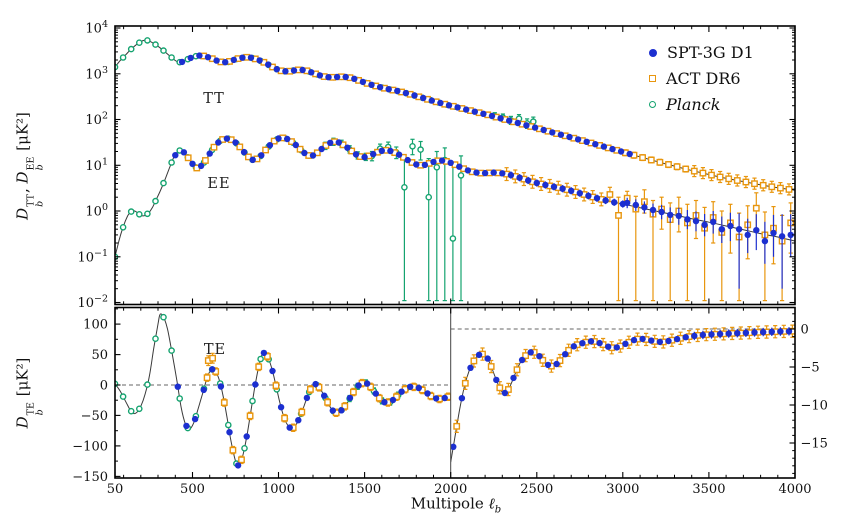  I want to click on te-right-data, so click(622, 393).